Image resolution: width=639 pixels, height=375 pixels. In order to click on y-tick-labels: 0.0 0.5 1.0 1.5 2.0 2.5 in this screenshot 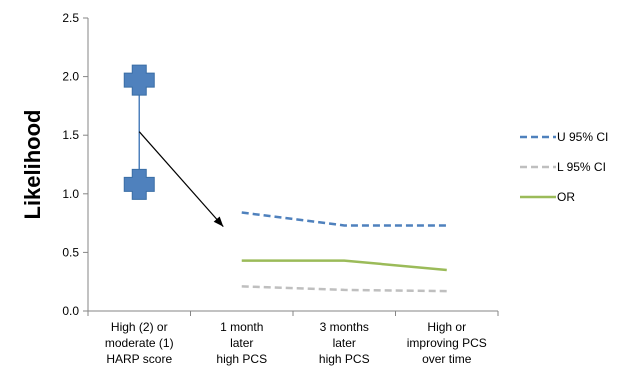, I will do `click(70, 164)`.